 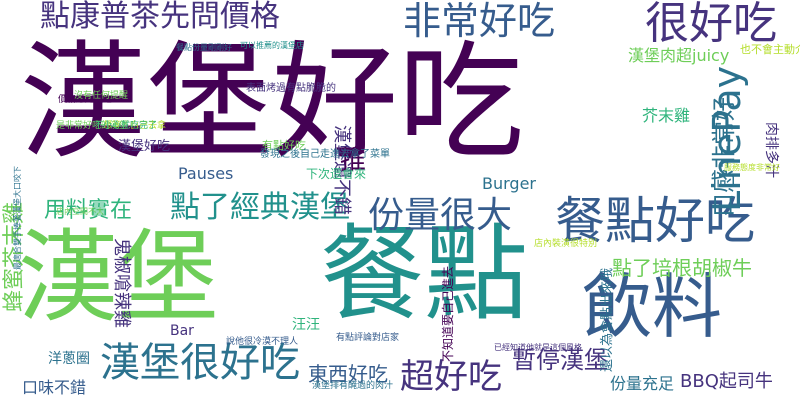 What do you see at coordinates (448, 313) in the screenshot?
I see `word: 不知道要自己進去` at bounding box center [448, 313].